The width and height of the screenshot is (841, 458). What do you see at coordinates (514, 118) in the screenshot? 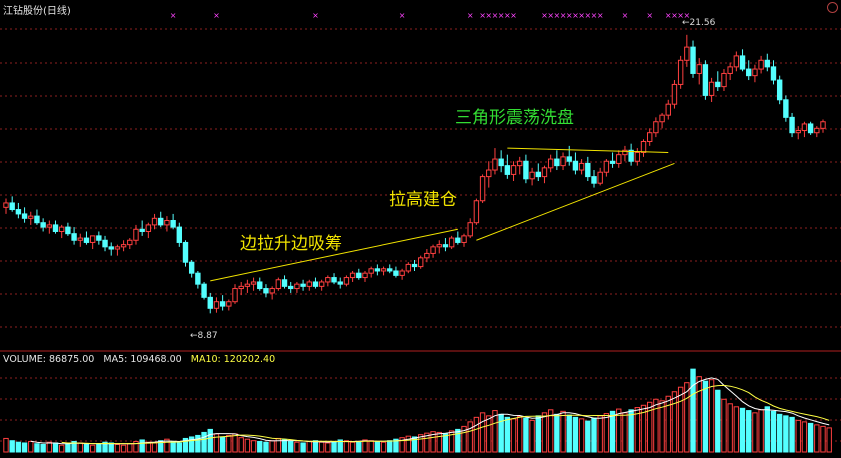
I see `annotation-stage3: 三角形震荡洗盘` at bounding box center [514, 118].